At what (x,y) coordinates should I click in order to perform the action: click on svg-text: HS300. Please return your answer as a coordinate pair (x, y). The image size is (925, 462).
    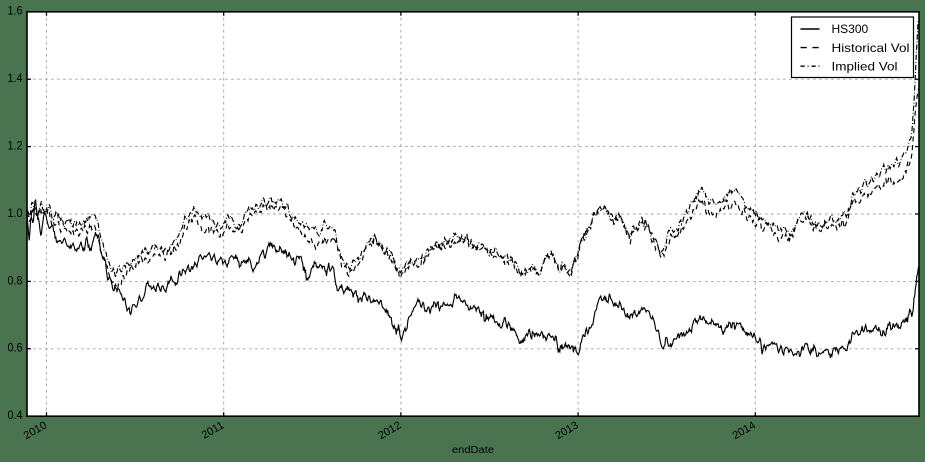
    Looking at the image, I should click on (850, 29).